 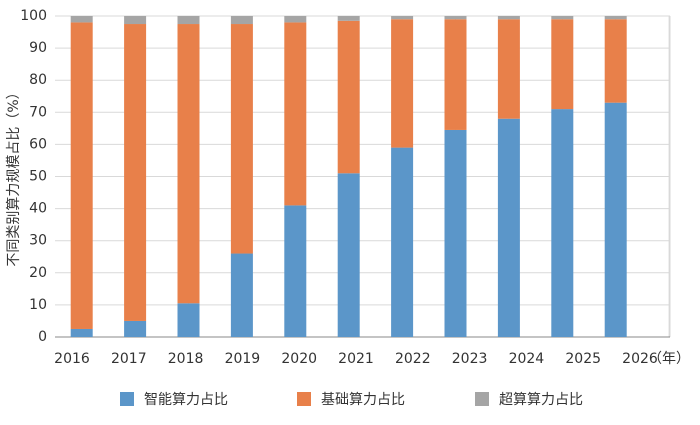 What do you see at coordinates (541, 400) in the screenshot?
I see `legend-label: 超算算力占比` at bounding box center [541, 400].